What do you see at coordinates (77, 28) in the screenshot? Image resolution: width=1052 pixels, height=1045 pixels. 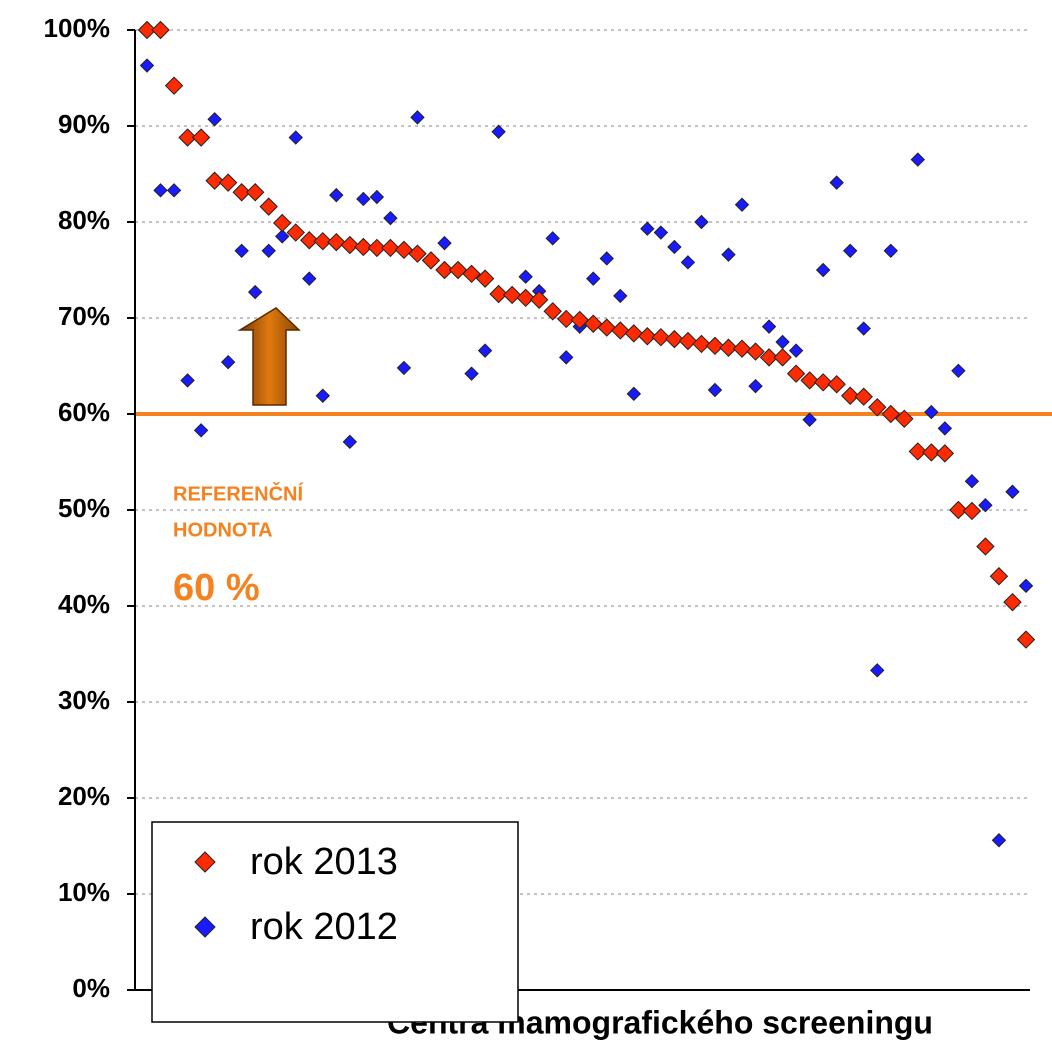 I see `y-tick-label: 100%` at bounding box center [77, 28].